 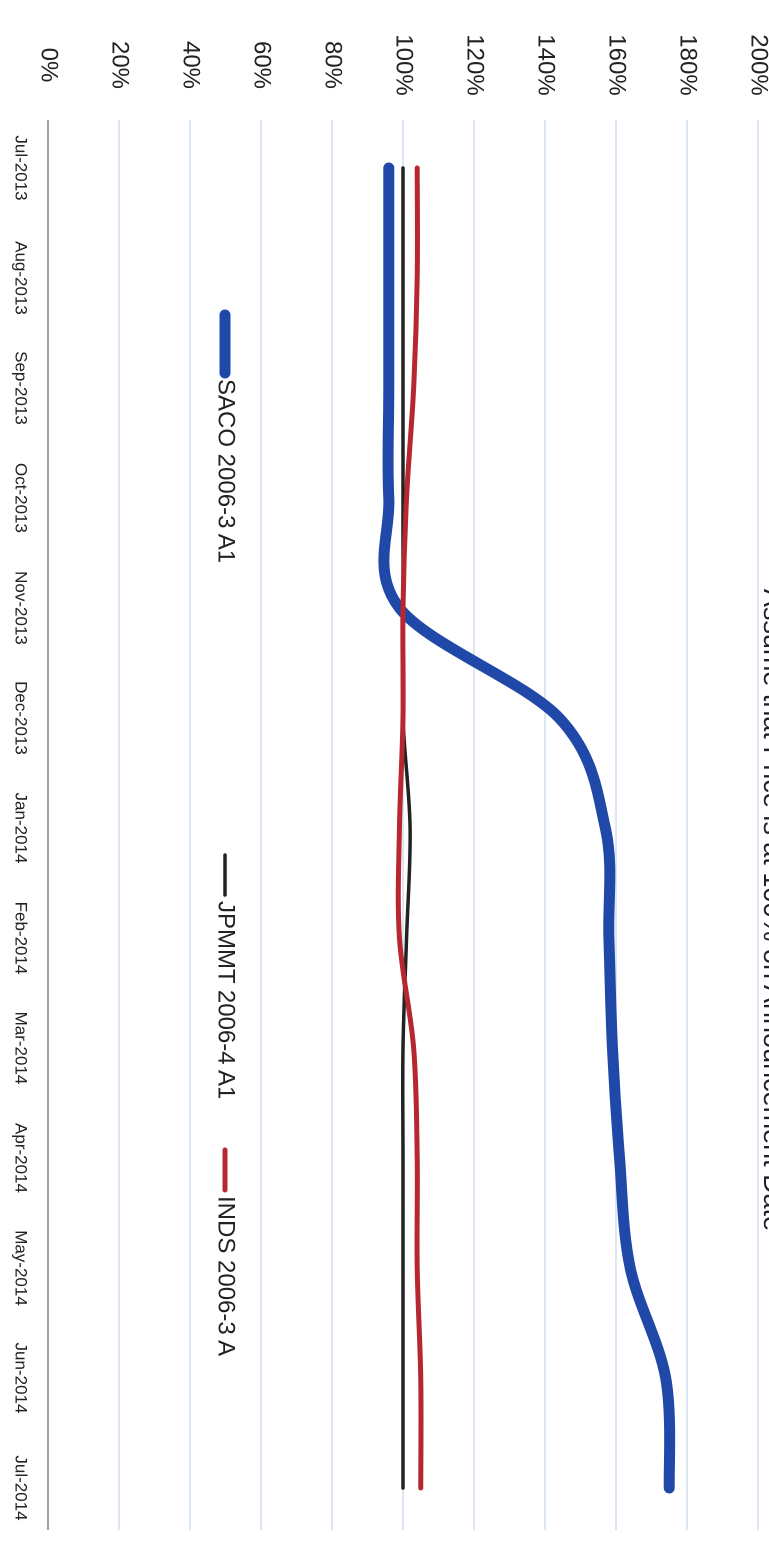 I want to click on y-tick-label: 40%, so click(x=191, y=65).